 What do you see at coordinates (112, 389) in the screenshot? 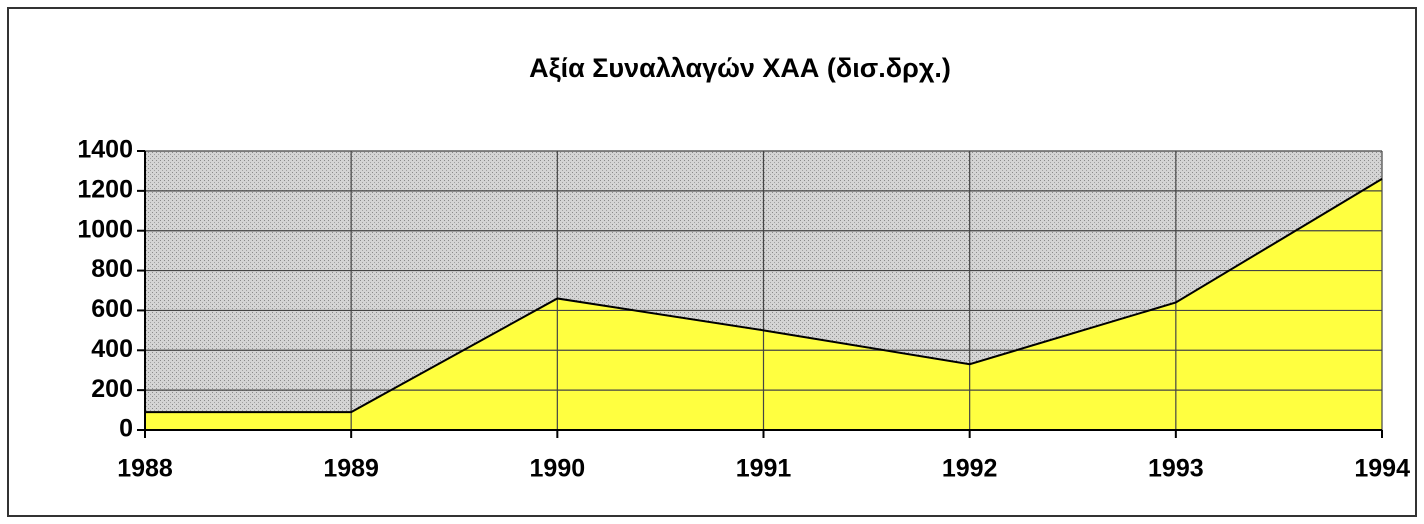
I see `y-tick-label: 200` at bounding box center [112, 389].